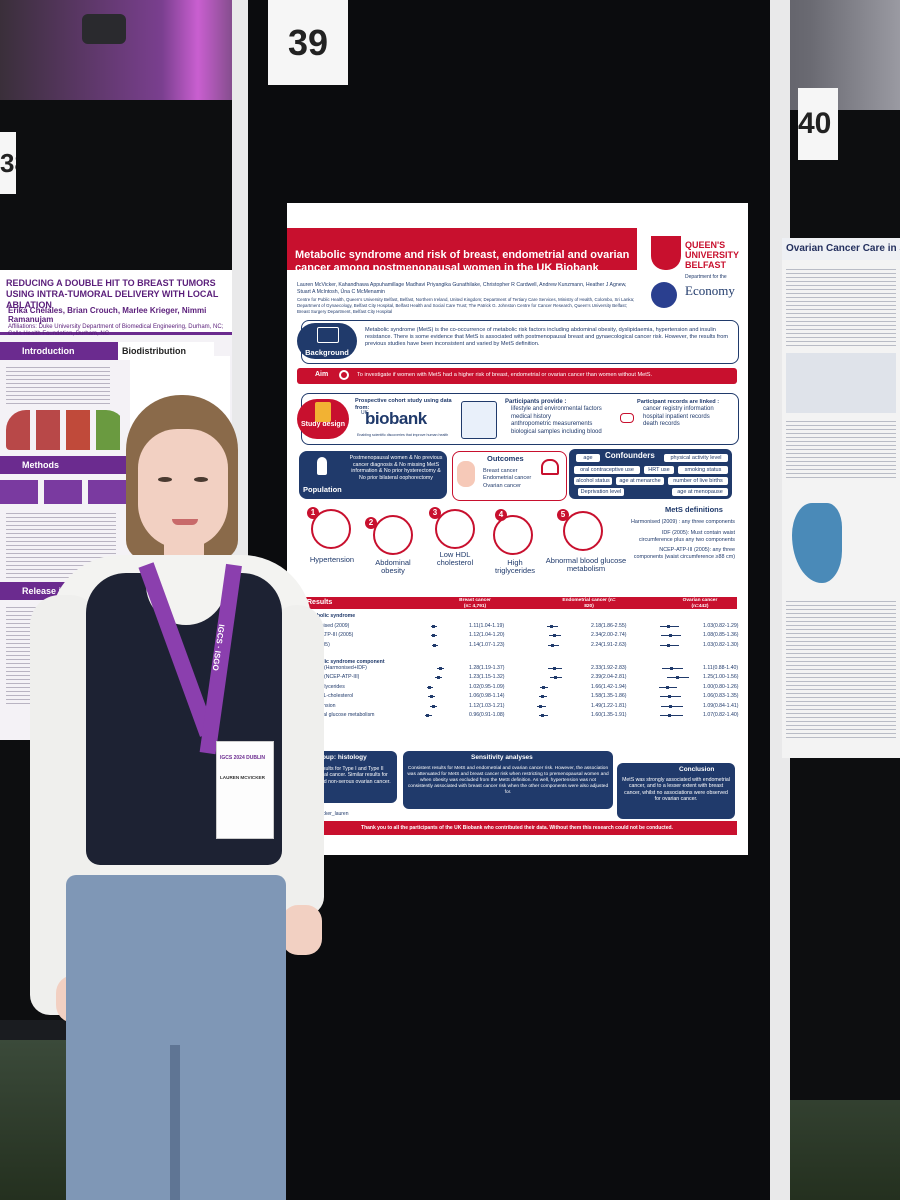 The height and width of the screenshot is (1200, 900). What do you see at coordinates (487, 715) in the screenshot?
I see `hr-value: 0.96(0.91-1.08)` at bounding box center [487, 715].